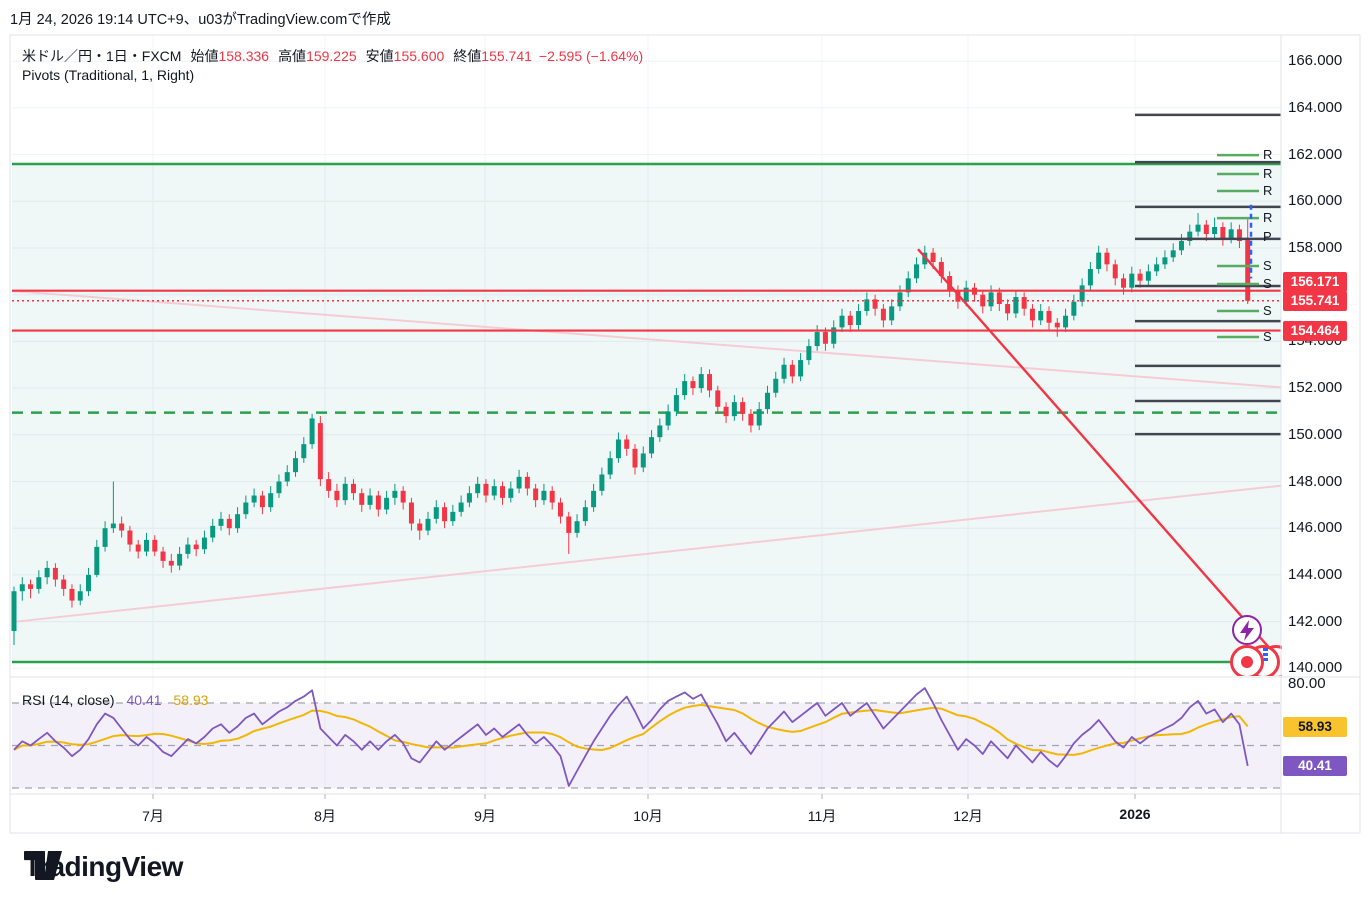  I want to click on pivot-label-P: P, so click(1267, 237).